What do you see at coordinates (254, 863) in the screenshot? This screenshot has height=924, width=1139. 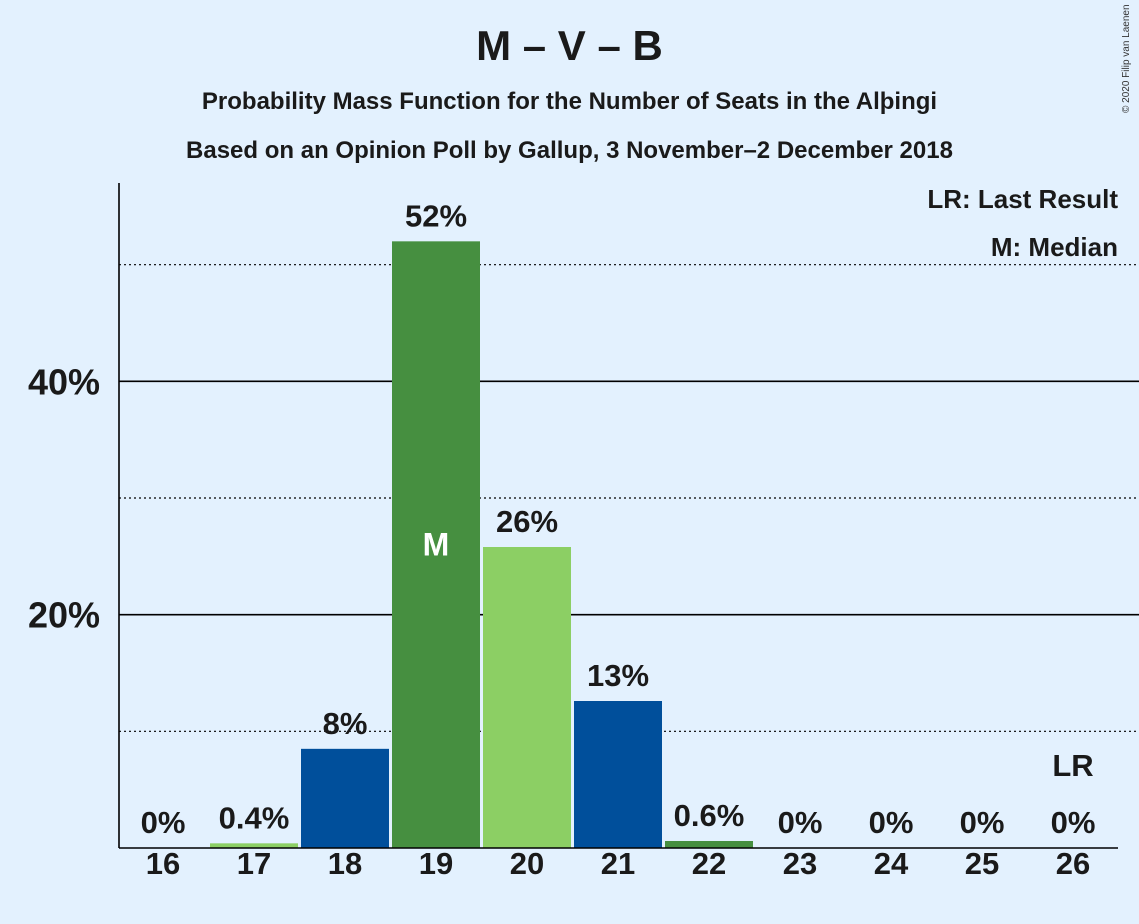 I see `x-tick-label-17: 17` at bounding box center [254, 863].